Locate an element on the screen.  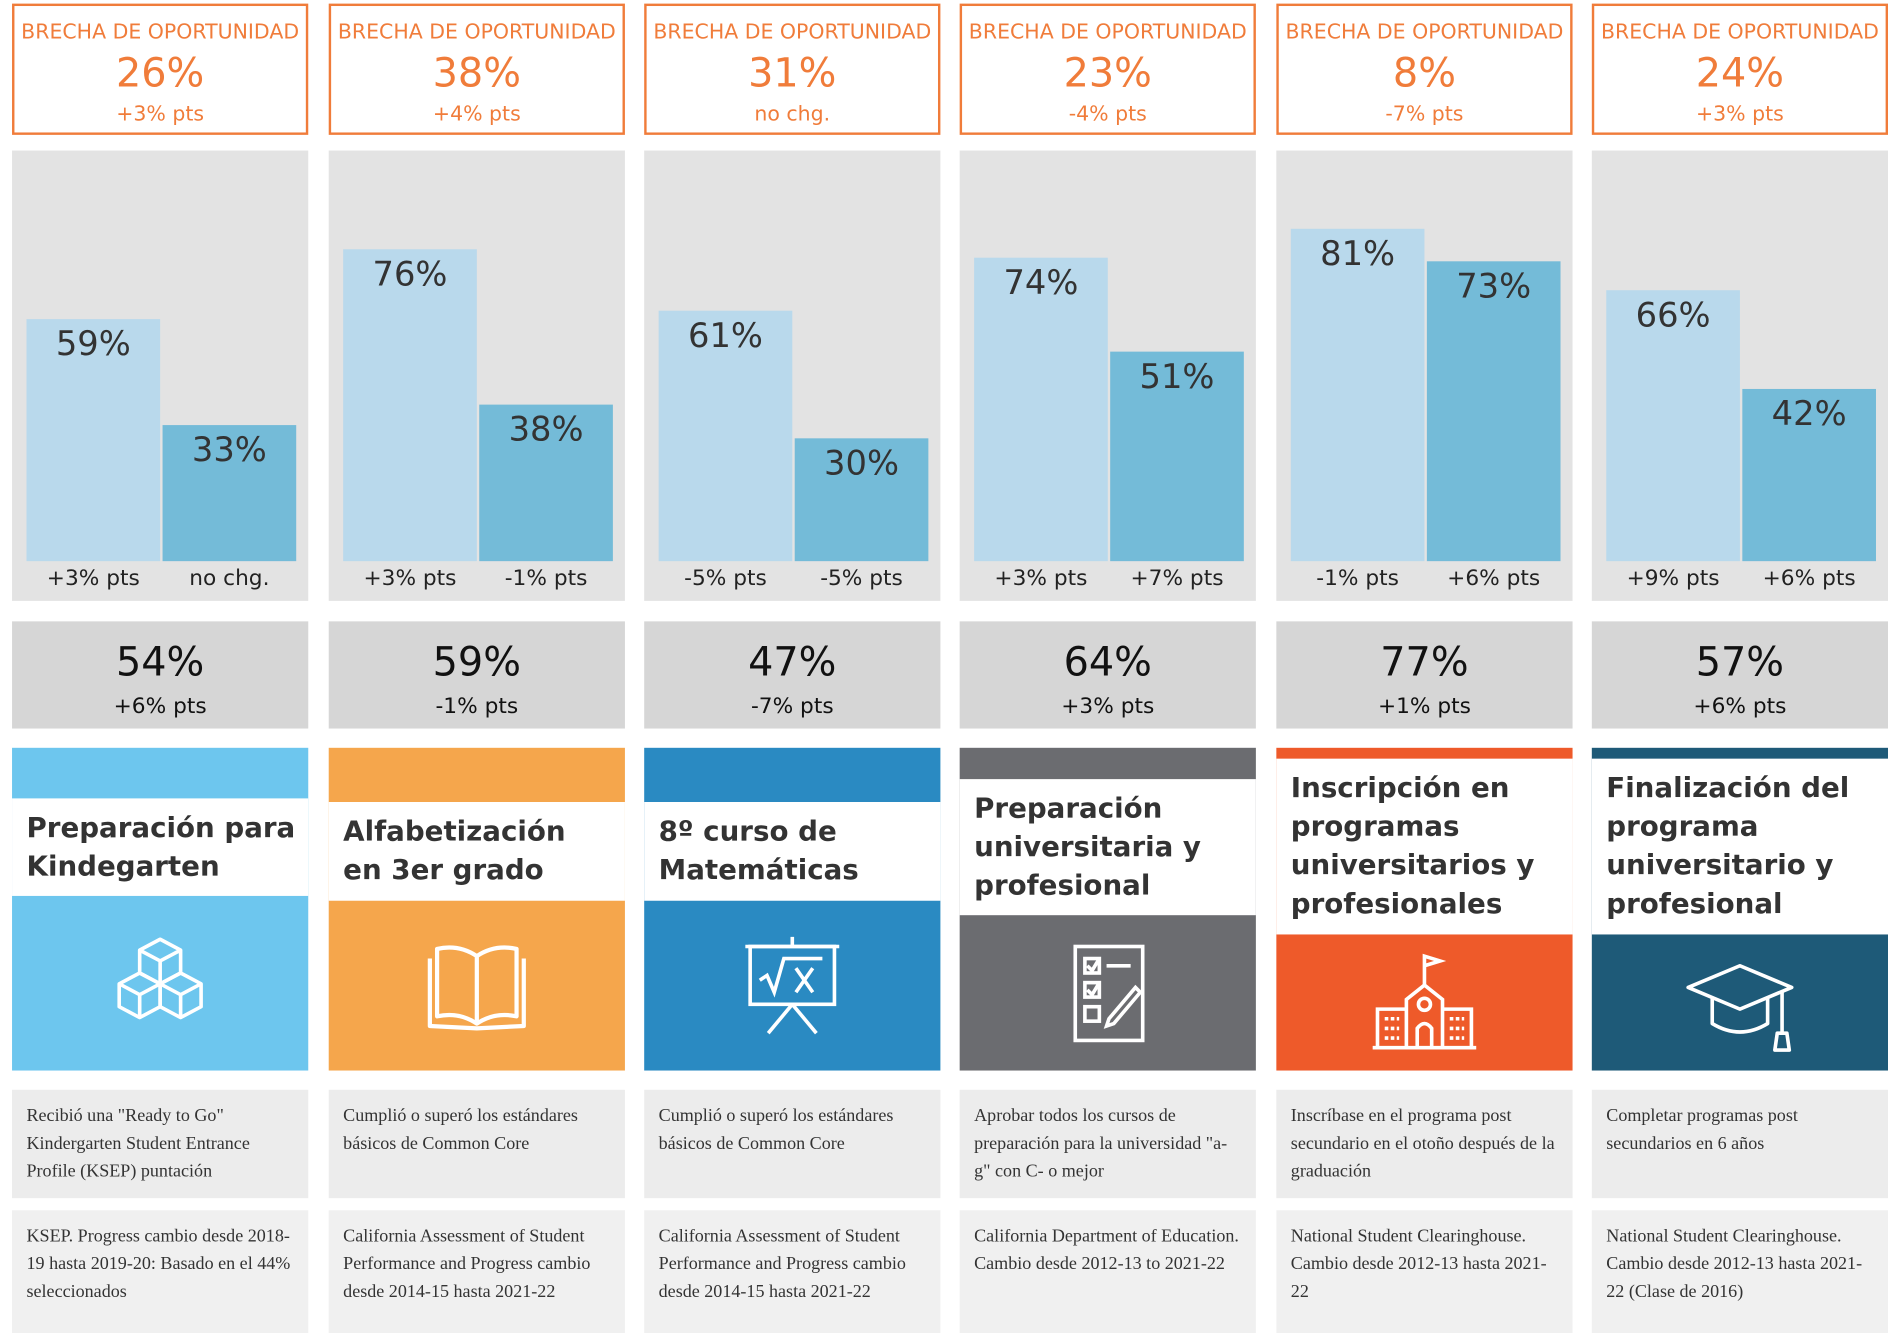
overall-box: 54% +6% pts is located at coordinates (160, 675).